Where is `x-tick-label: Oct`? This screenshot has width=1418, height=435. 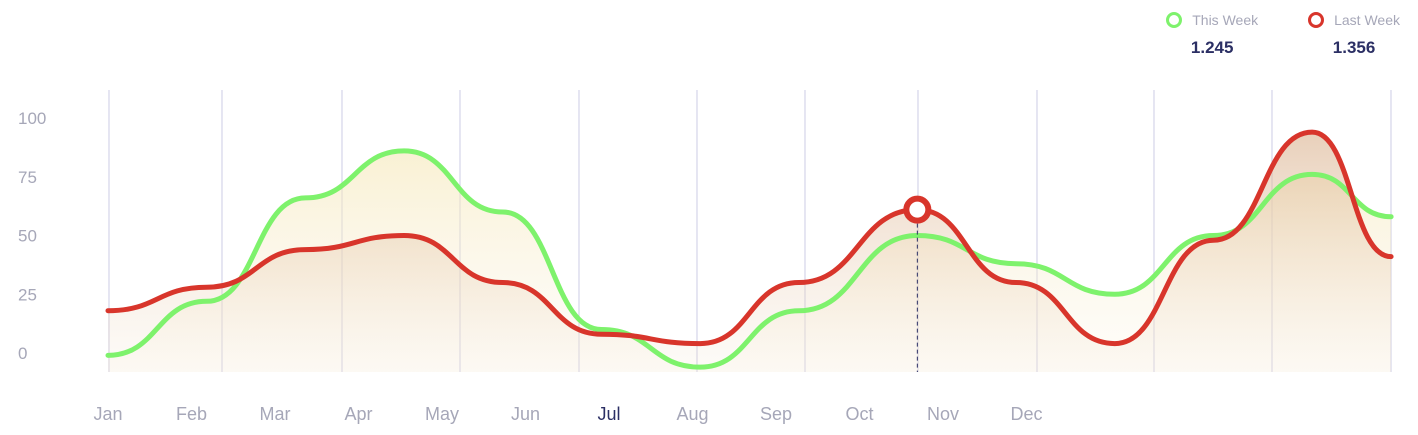 x-tick-label: Oct is located at coordinates (859, 414).